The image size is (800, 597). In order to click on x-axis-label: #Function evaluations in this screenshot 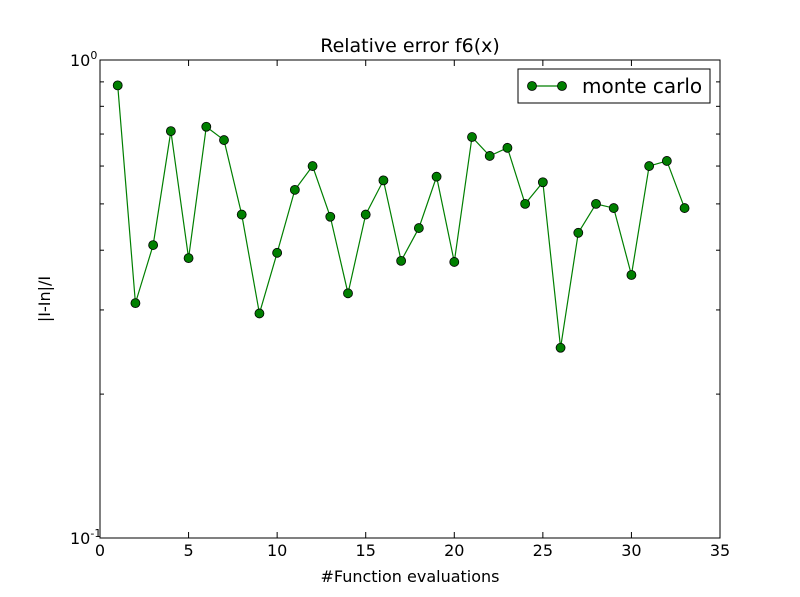, I will do `click(409, 576)`.